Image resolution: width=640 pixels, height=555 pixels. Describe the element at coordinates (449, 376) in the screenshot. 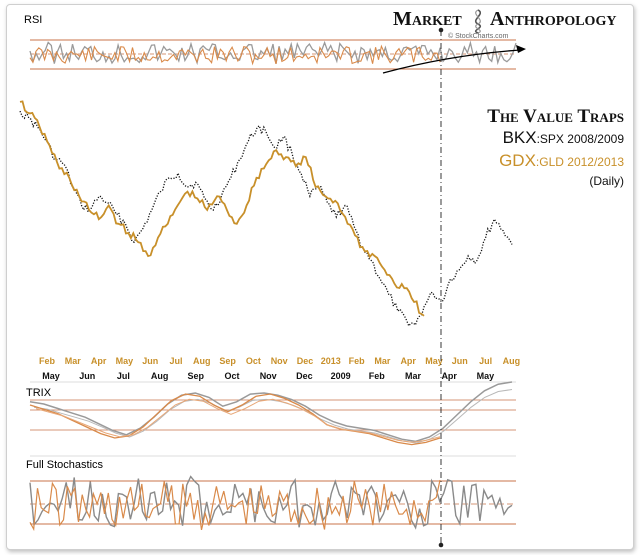

I see `x-bottom-tick-label: Apr` at that location.